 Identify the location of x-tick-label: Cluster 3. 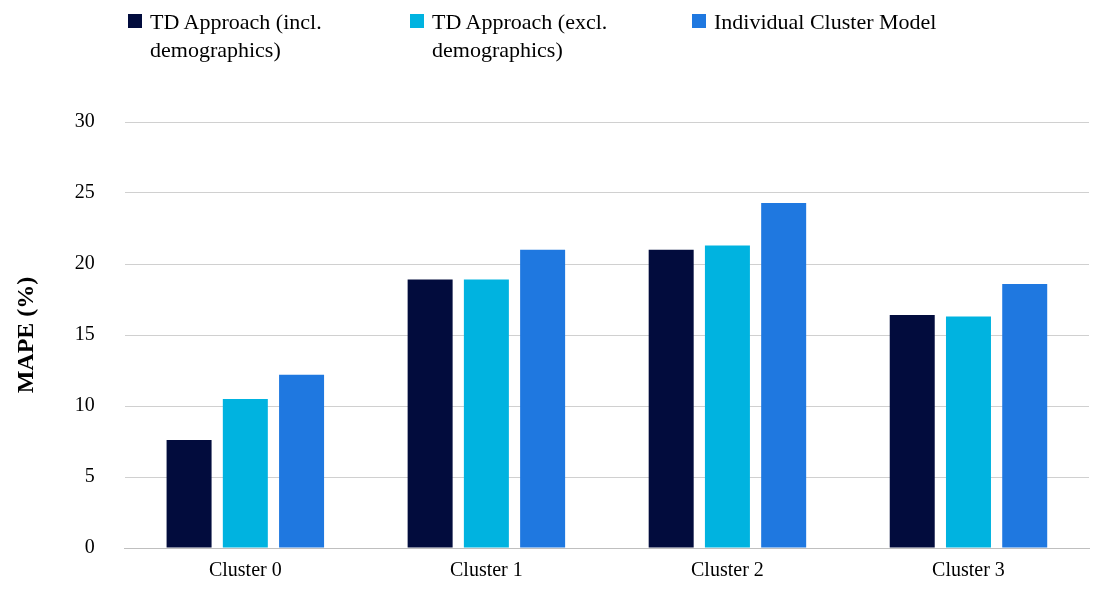
(968, 569).